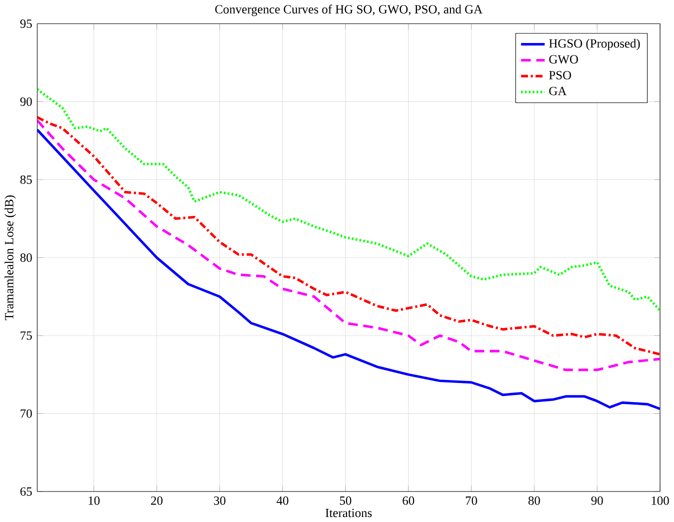 This screenshot has width=674, height=522. Describe the element at coordinates (26, 180) in the screenshot. I see `y-tick-label: 85` at that location.